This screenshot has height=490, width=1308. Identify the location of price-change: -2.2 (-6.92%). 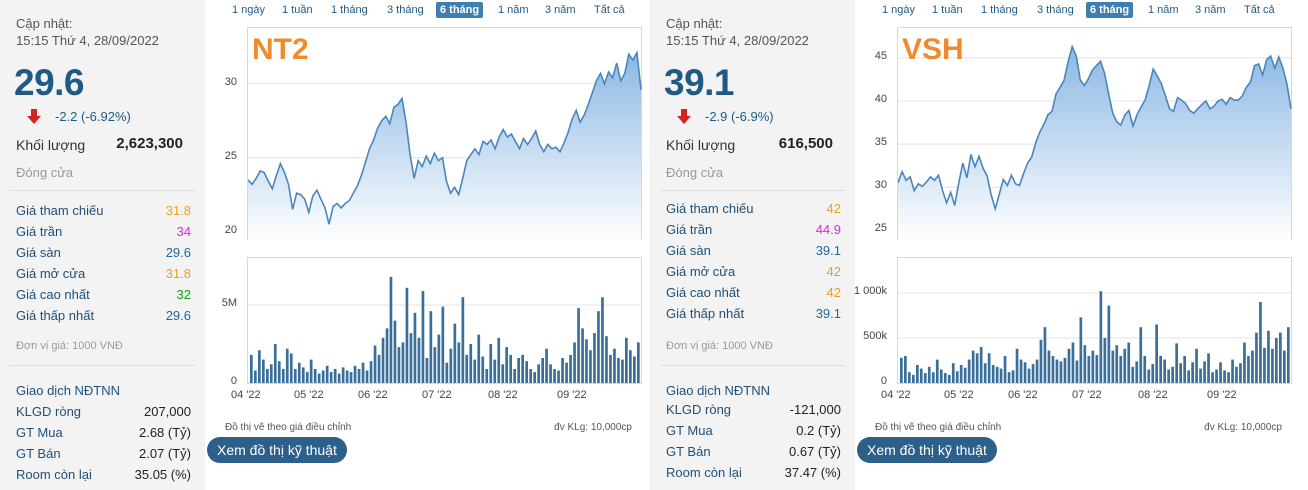
(93, 116).